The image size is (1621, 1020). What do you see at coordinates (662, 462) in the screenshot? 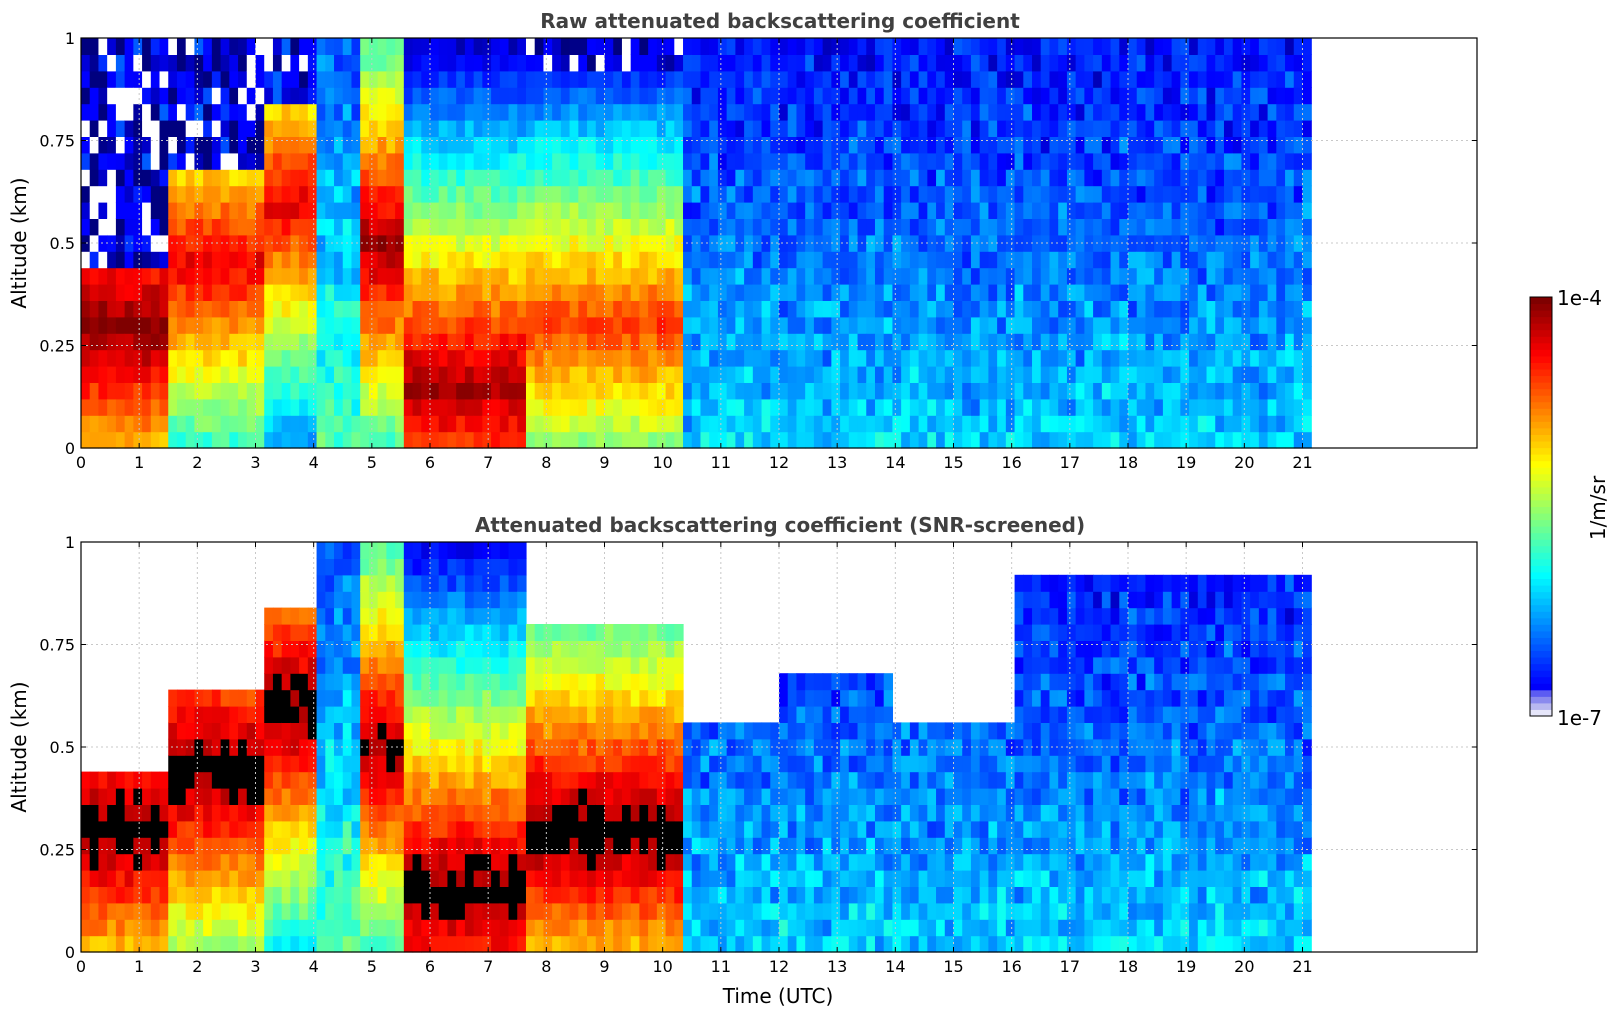
I see `x-tick-label: 10` at bounding box center [662, 462].